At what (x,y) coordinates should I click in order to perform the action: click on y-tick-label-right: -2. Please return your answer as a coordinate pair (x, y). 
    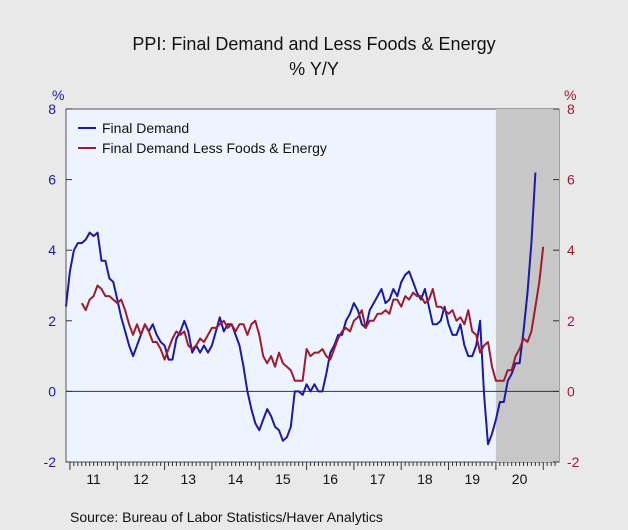
    Looking at the image, I should click on (573, 462).